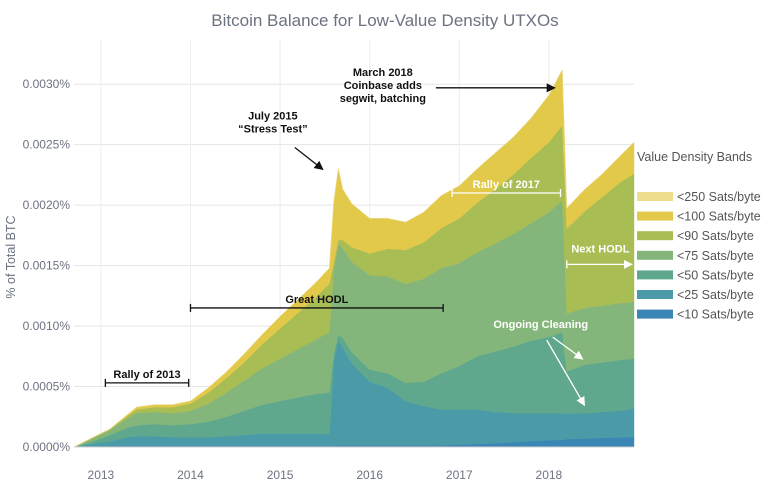 Image resolution: width=770 pixels, height=494 pixels. I want to click on annotation-coinbase-label: March 2018, so click(383, 73).